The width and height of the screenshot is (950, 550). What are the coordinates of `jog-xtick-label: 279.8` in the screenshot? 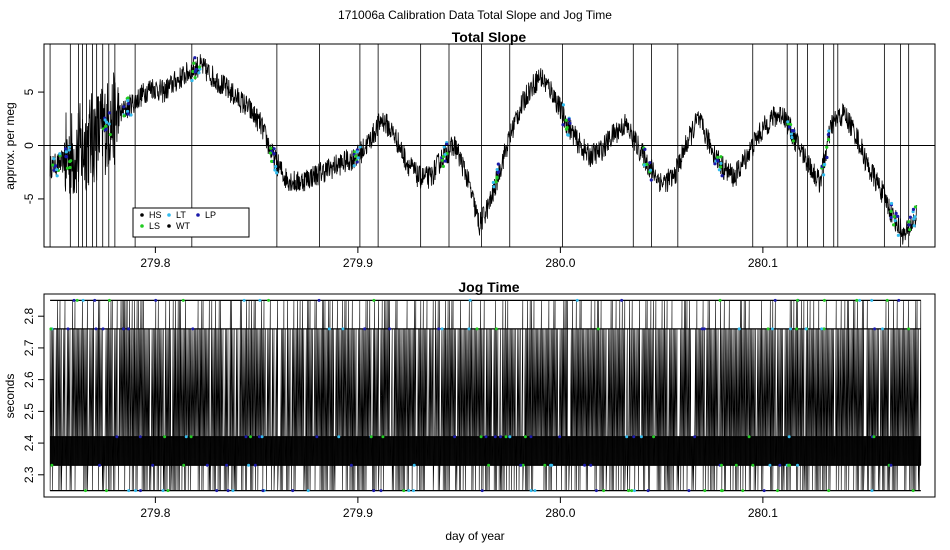 It's located at (155, 513).